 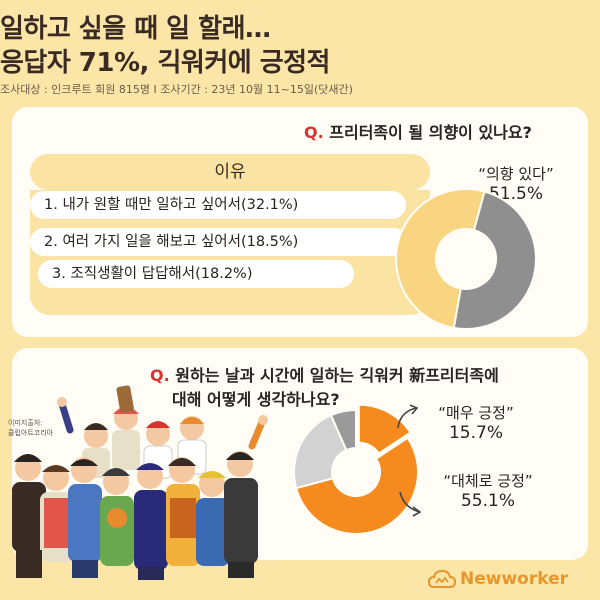 What do you see at coordinates (25, 423) in the screenshot?
I see `image-credit-line-1: 이미지출처:` at bounding box center [25, 423].